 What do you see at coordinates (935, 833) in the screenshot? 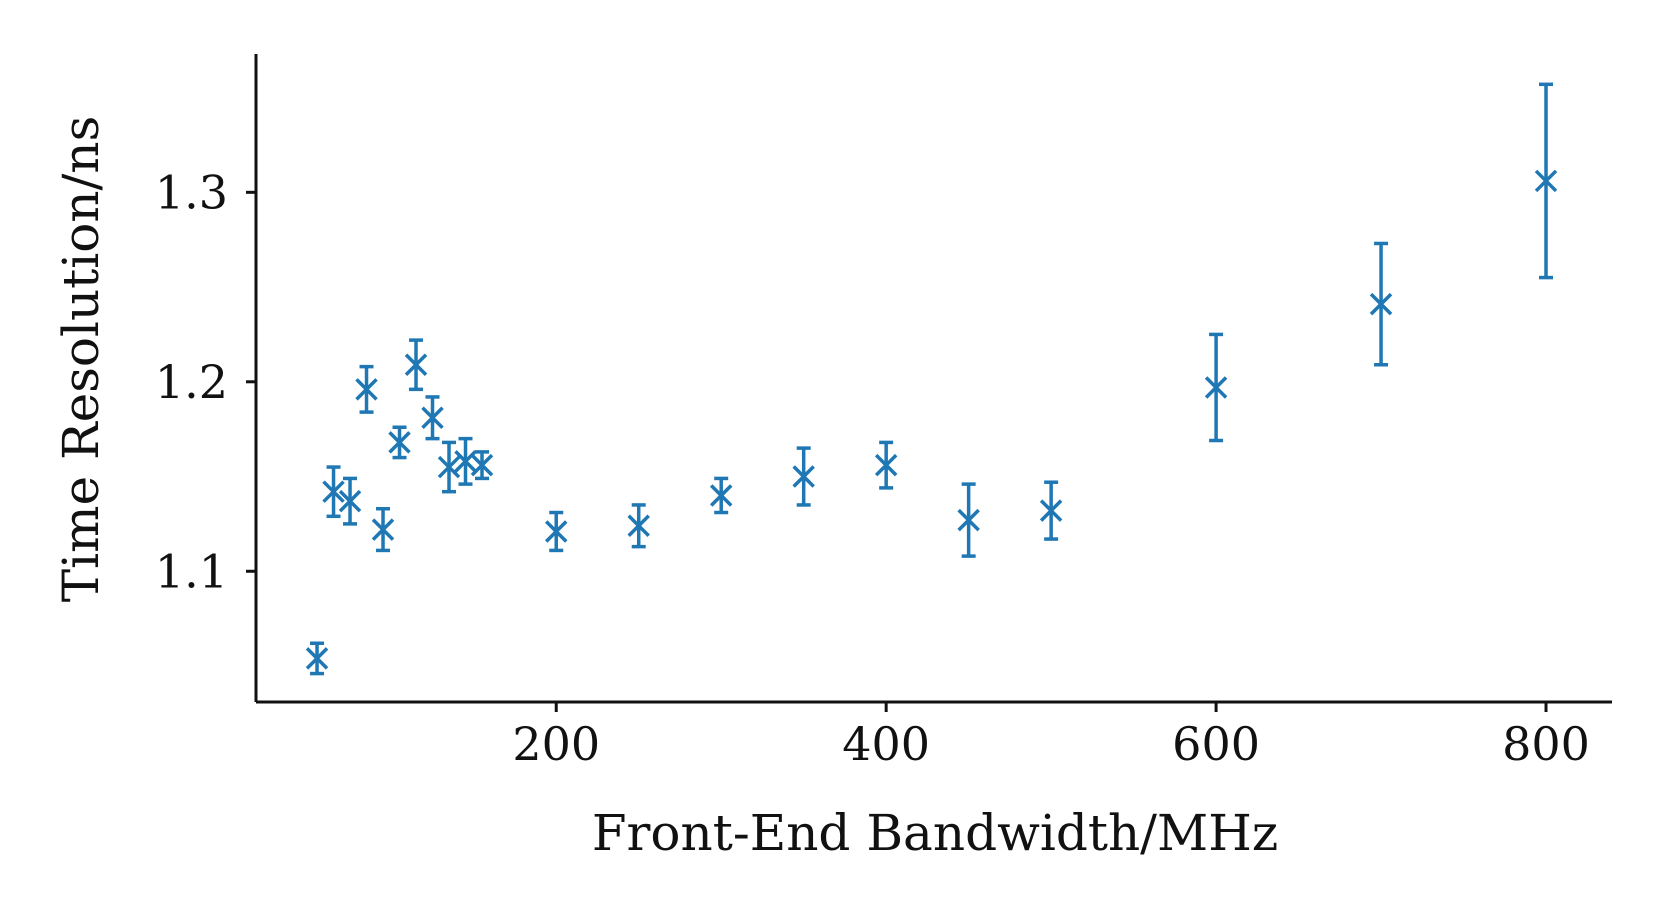
I see `x-axis-title: Front-End Bandwidth/MHz` at bounding box center [935, 833].